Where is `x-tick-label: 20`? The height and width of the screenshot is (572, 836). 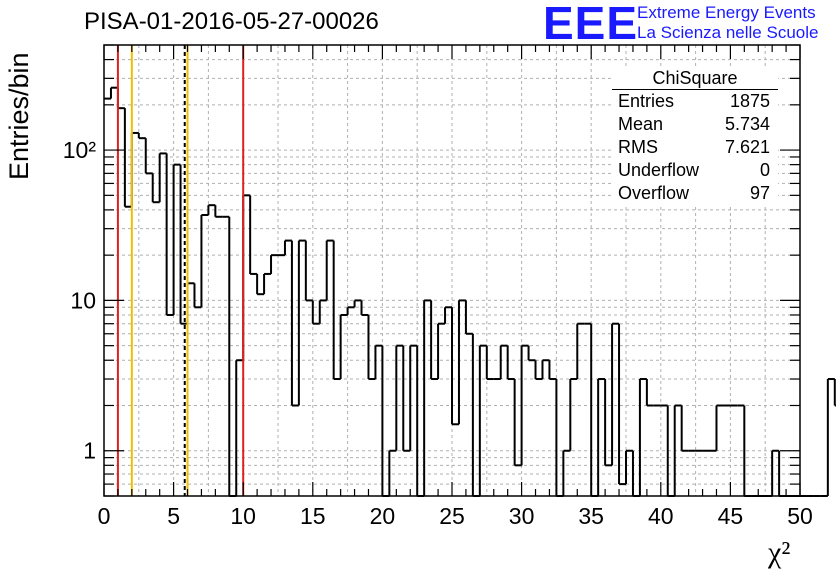
x-tick-label: 20 is located at coordinates (383, 516).